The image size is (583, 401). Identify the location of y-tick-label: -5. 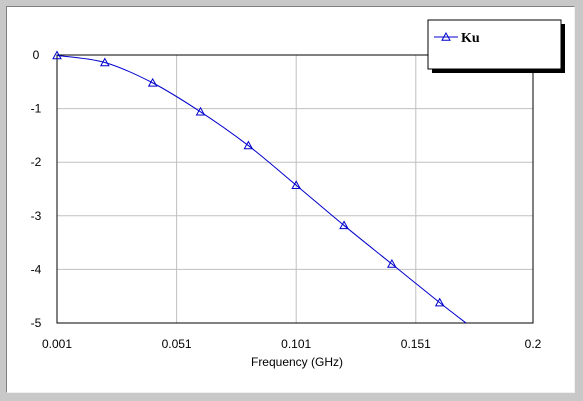
(36, 323).